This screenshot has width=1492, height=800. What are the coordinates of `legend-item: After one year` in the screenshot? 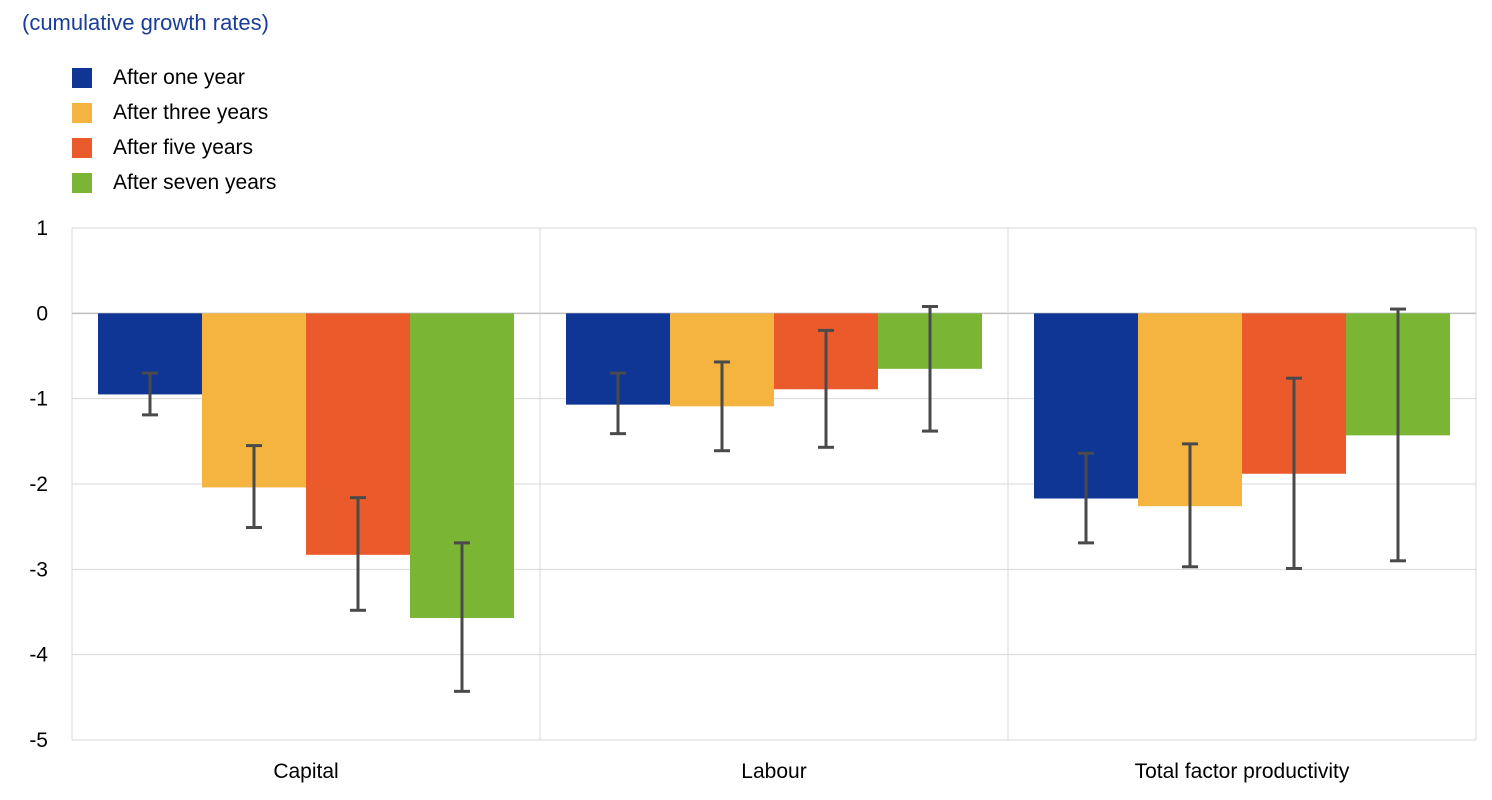 It's located at (174, 77).